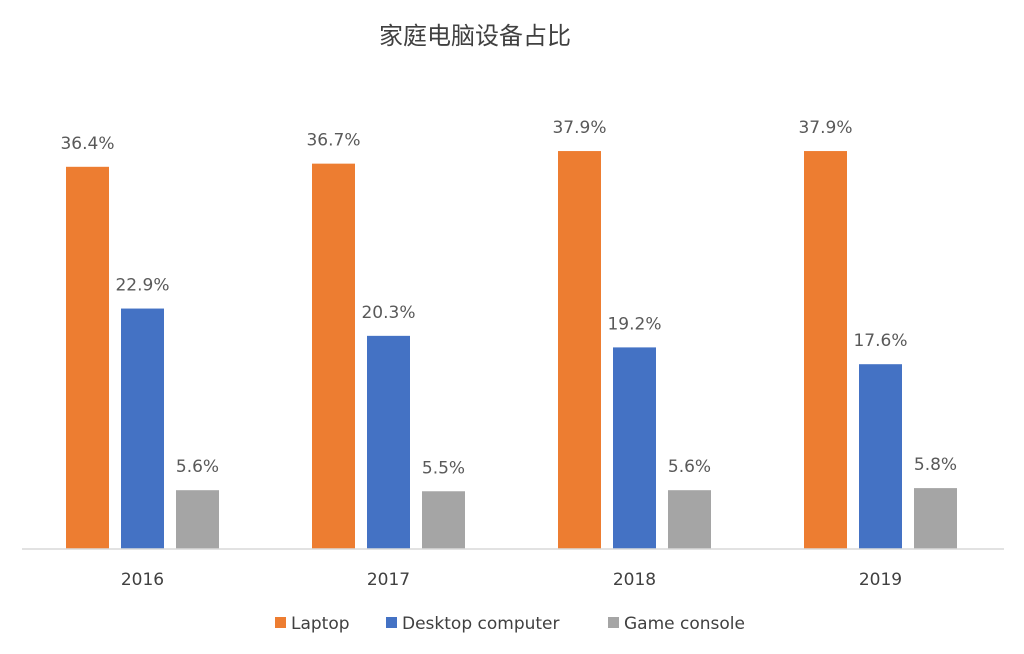 The image size is (1024, 654). I want to click on legend: Laptop Desktop computer Game console, so click(510, 624).